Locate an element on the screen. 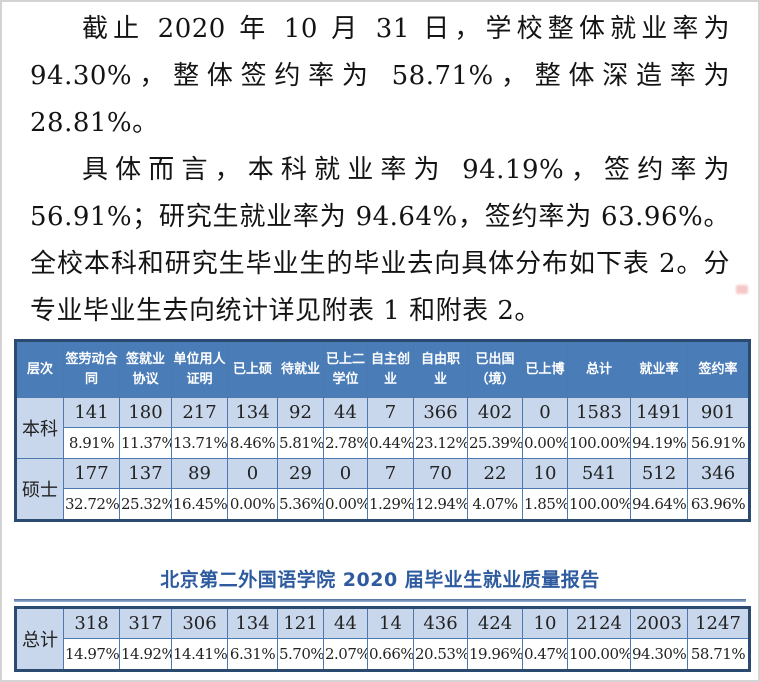 This screenshot has height=682, width=760. percent-cell: 1.85% is located at coordinates (545, 504).